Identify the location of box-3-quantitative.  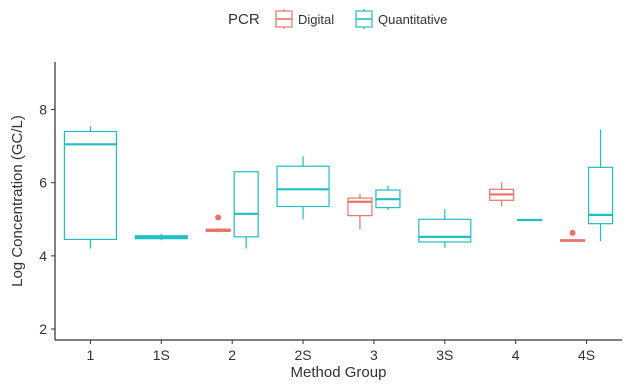
(388, 198).